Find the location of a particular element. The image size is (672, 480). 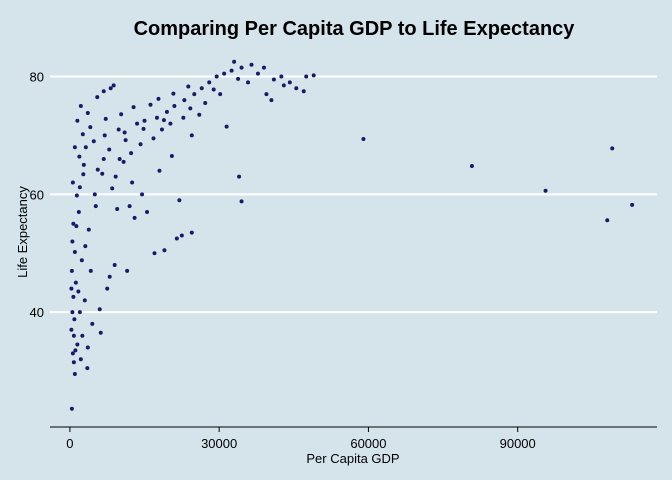

y-tick-label: 80 is located at coordinates (37, 77).